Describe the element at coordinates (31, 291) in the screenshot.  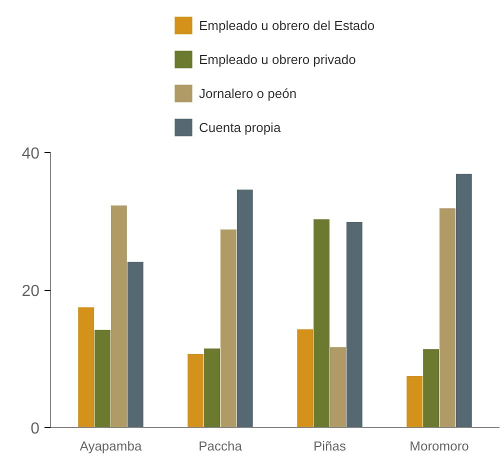
I see `y-tick-label: 20` at that location.